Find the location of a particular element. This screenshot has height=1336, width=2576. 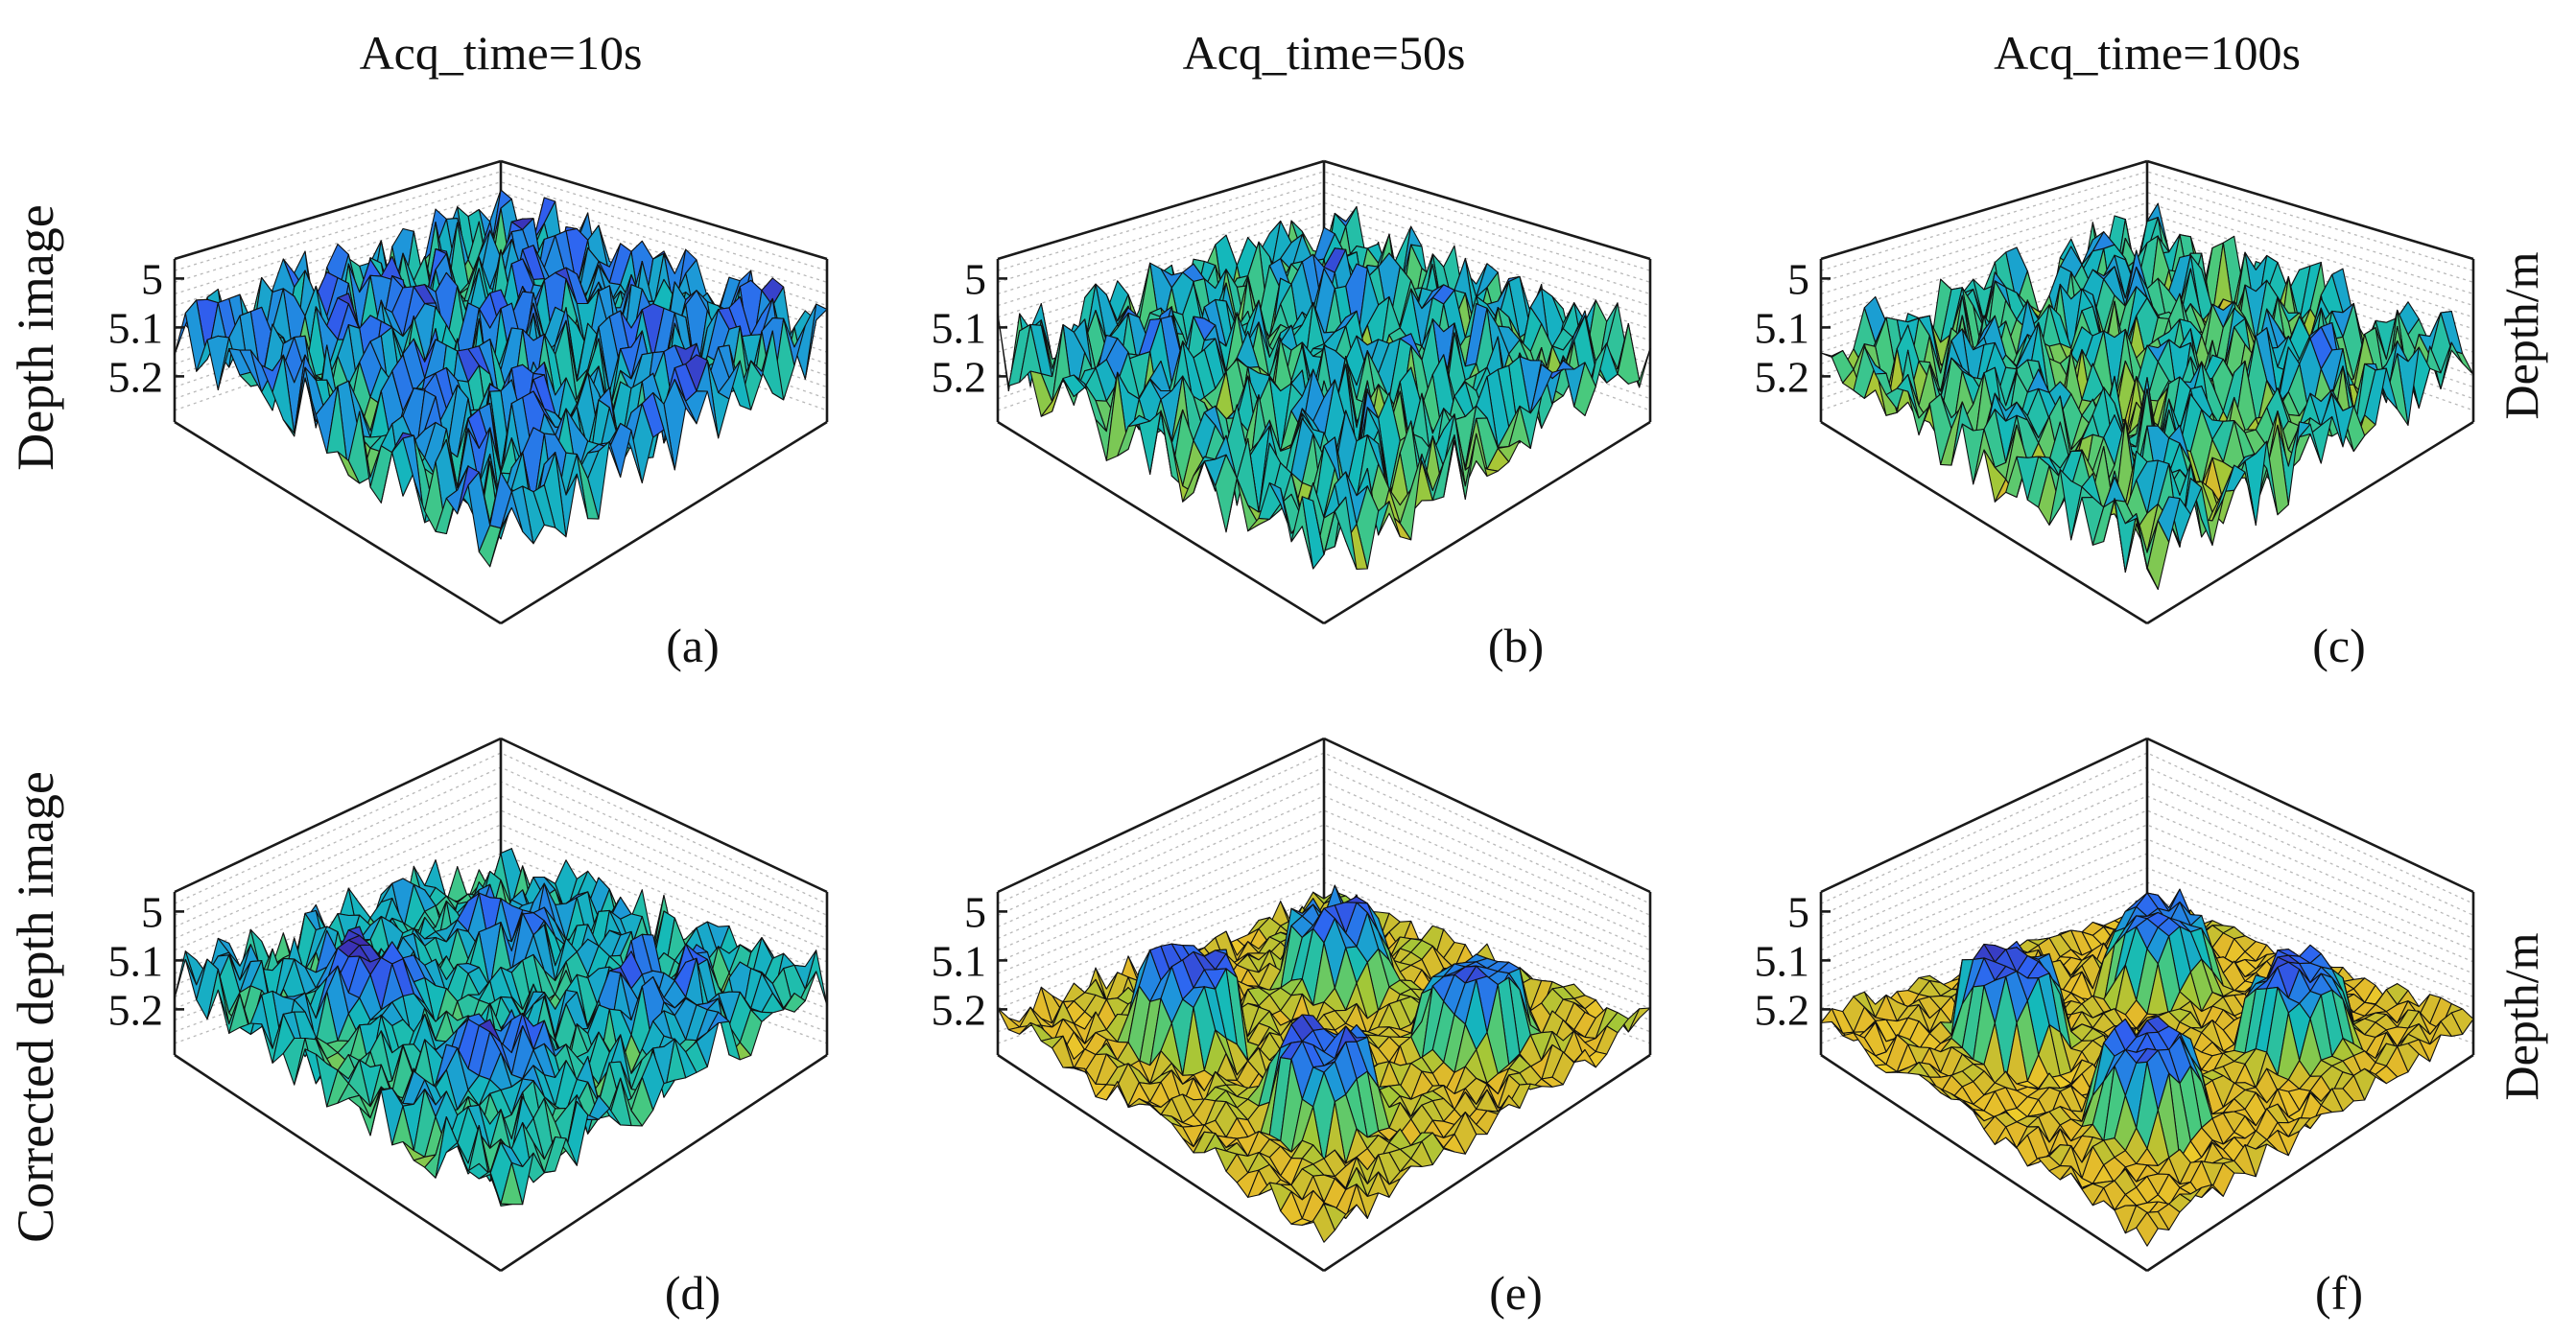

row-label-corrected-depth-image: Corrected depth image is located at coordinates (35, 1007).